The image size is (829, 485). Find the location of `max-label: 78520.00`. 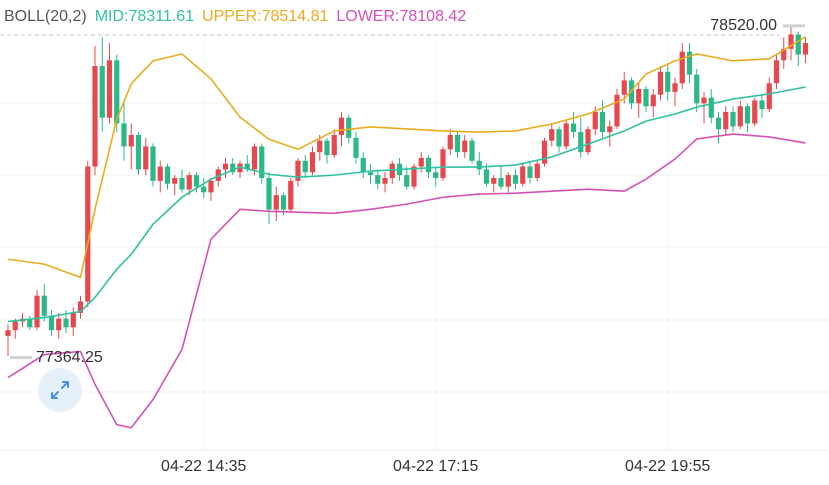

max-label: 78520.00 is located at coordinates (743, 25).